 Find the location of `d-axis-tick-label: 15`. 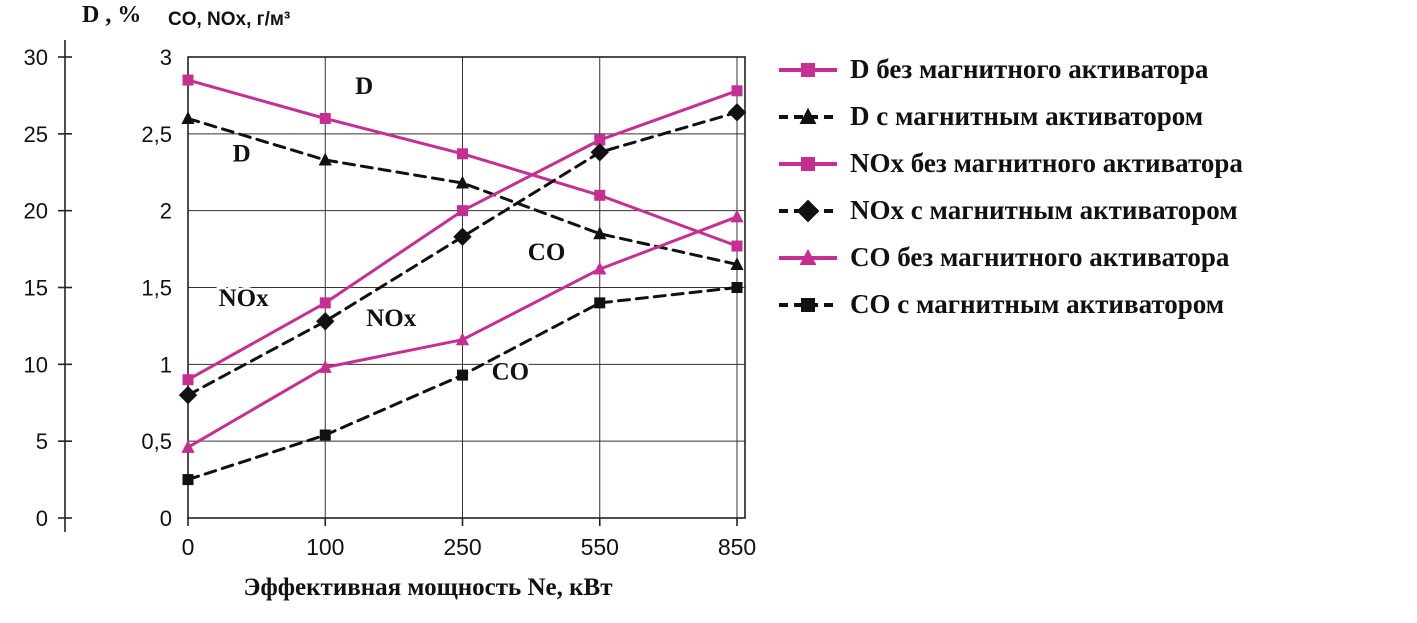

d-axis-tick-label: 15 is located at coordinates (36, 288).